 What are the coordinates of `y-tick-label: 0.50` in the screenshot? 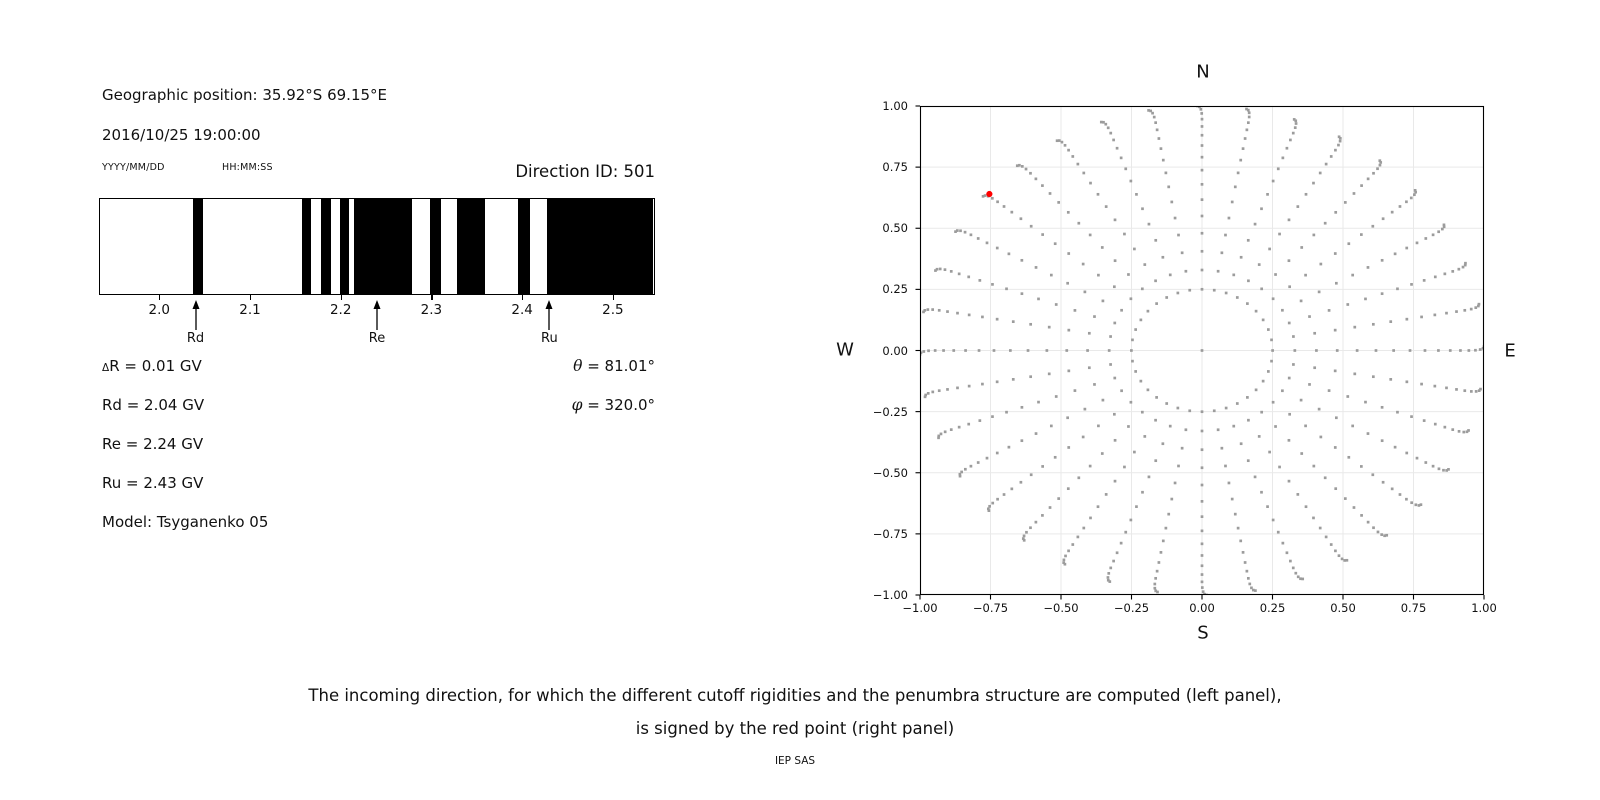 It's located at (895, 228).